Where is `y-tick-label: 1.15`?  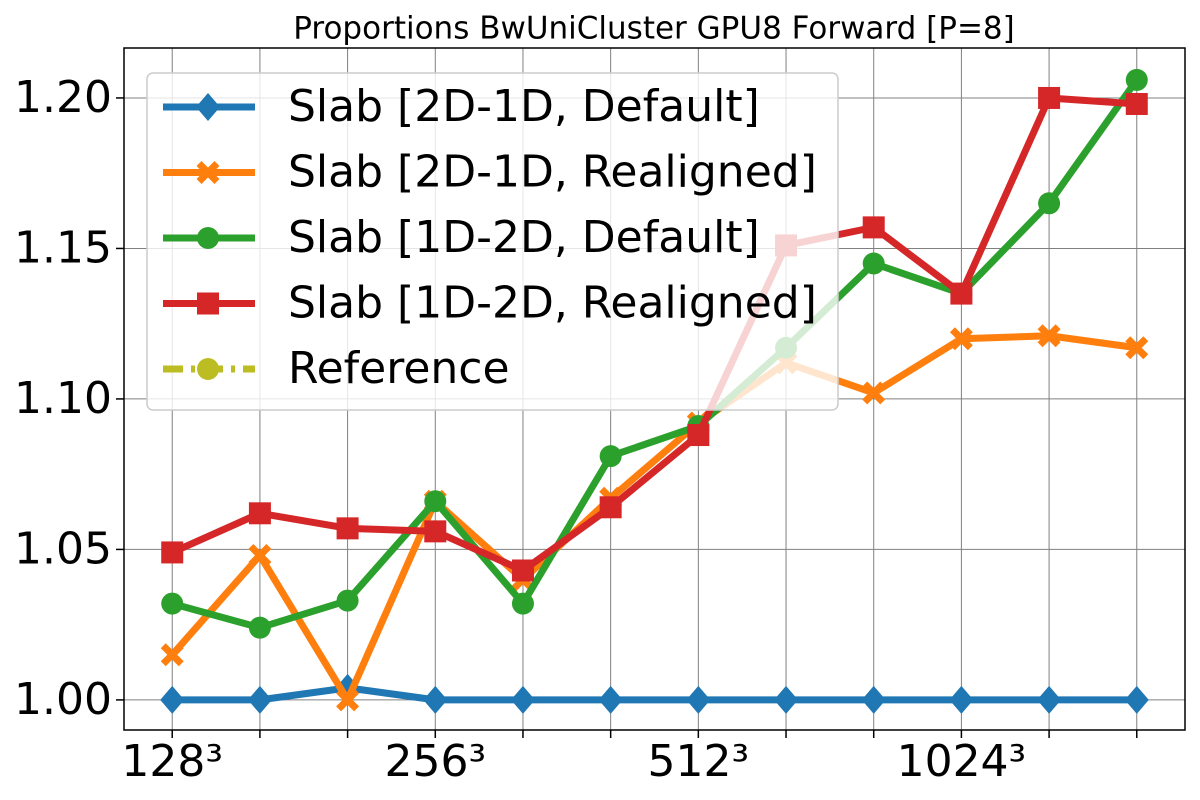
y-tick-label: 1.15 is located at coordinates (63, 247).